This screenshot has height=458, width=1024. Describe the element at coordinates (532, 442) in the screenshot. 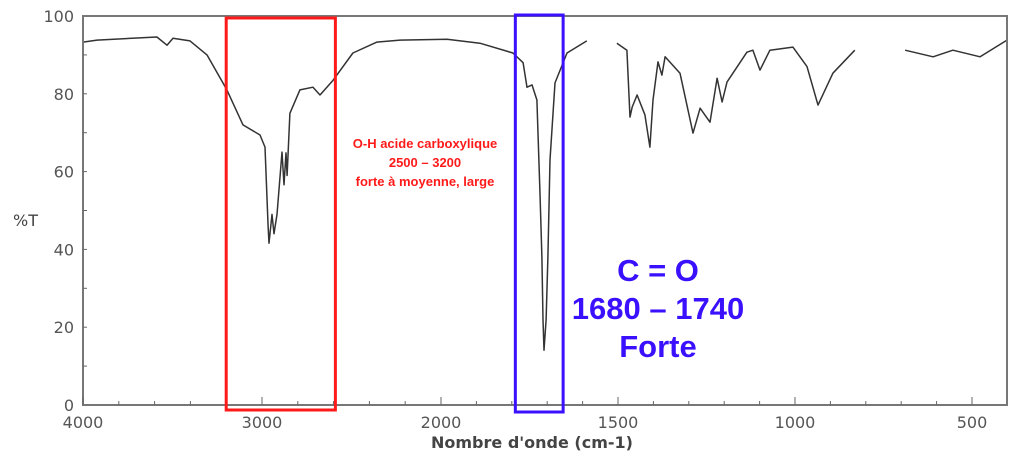

I see `x-axis-label: Nombre d'onde (cm-1)` at that location.